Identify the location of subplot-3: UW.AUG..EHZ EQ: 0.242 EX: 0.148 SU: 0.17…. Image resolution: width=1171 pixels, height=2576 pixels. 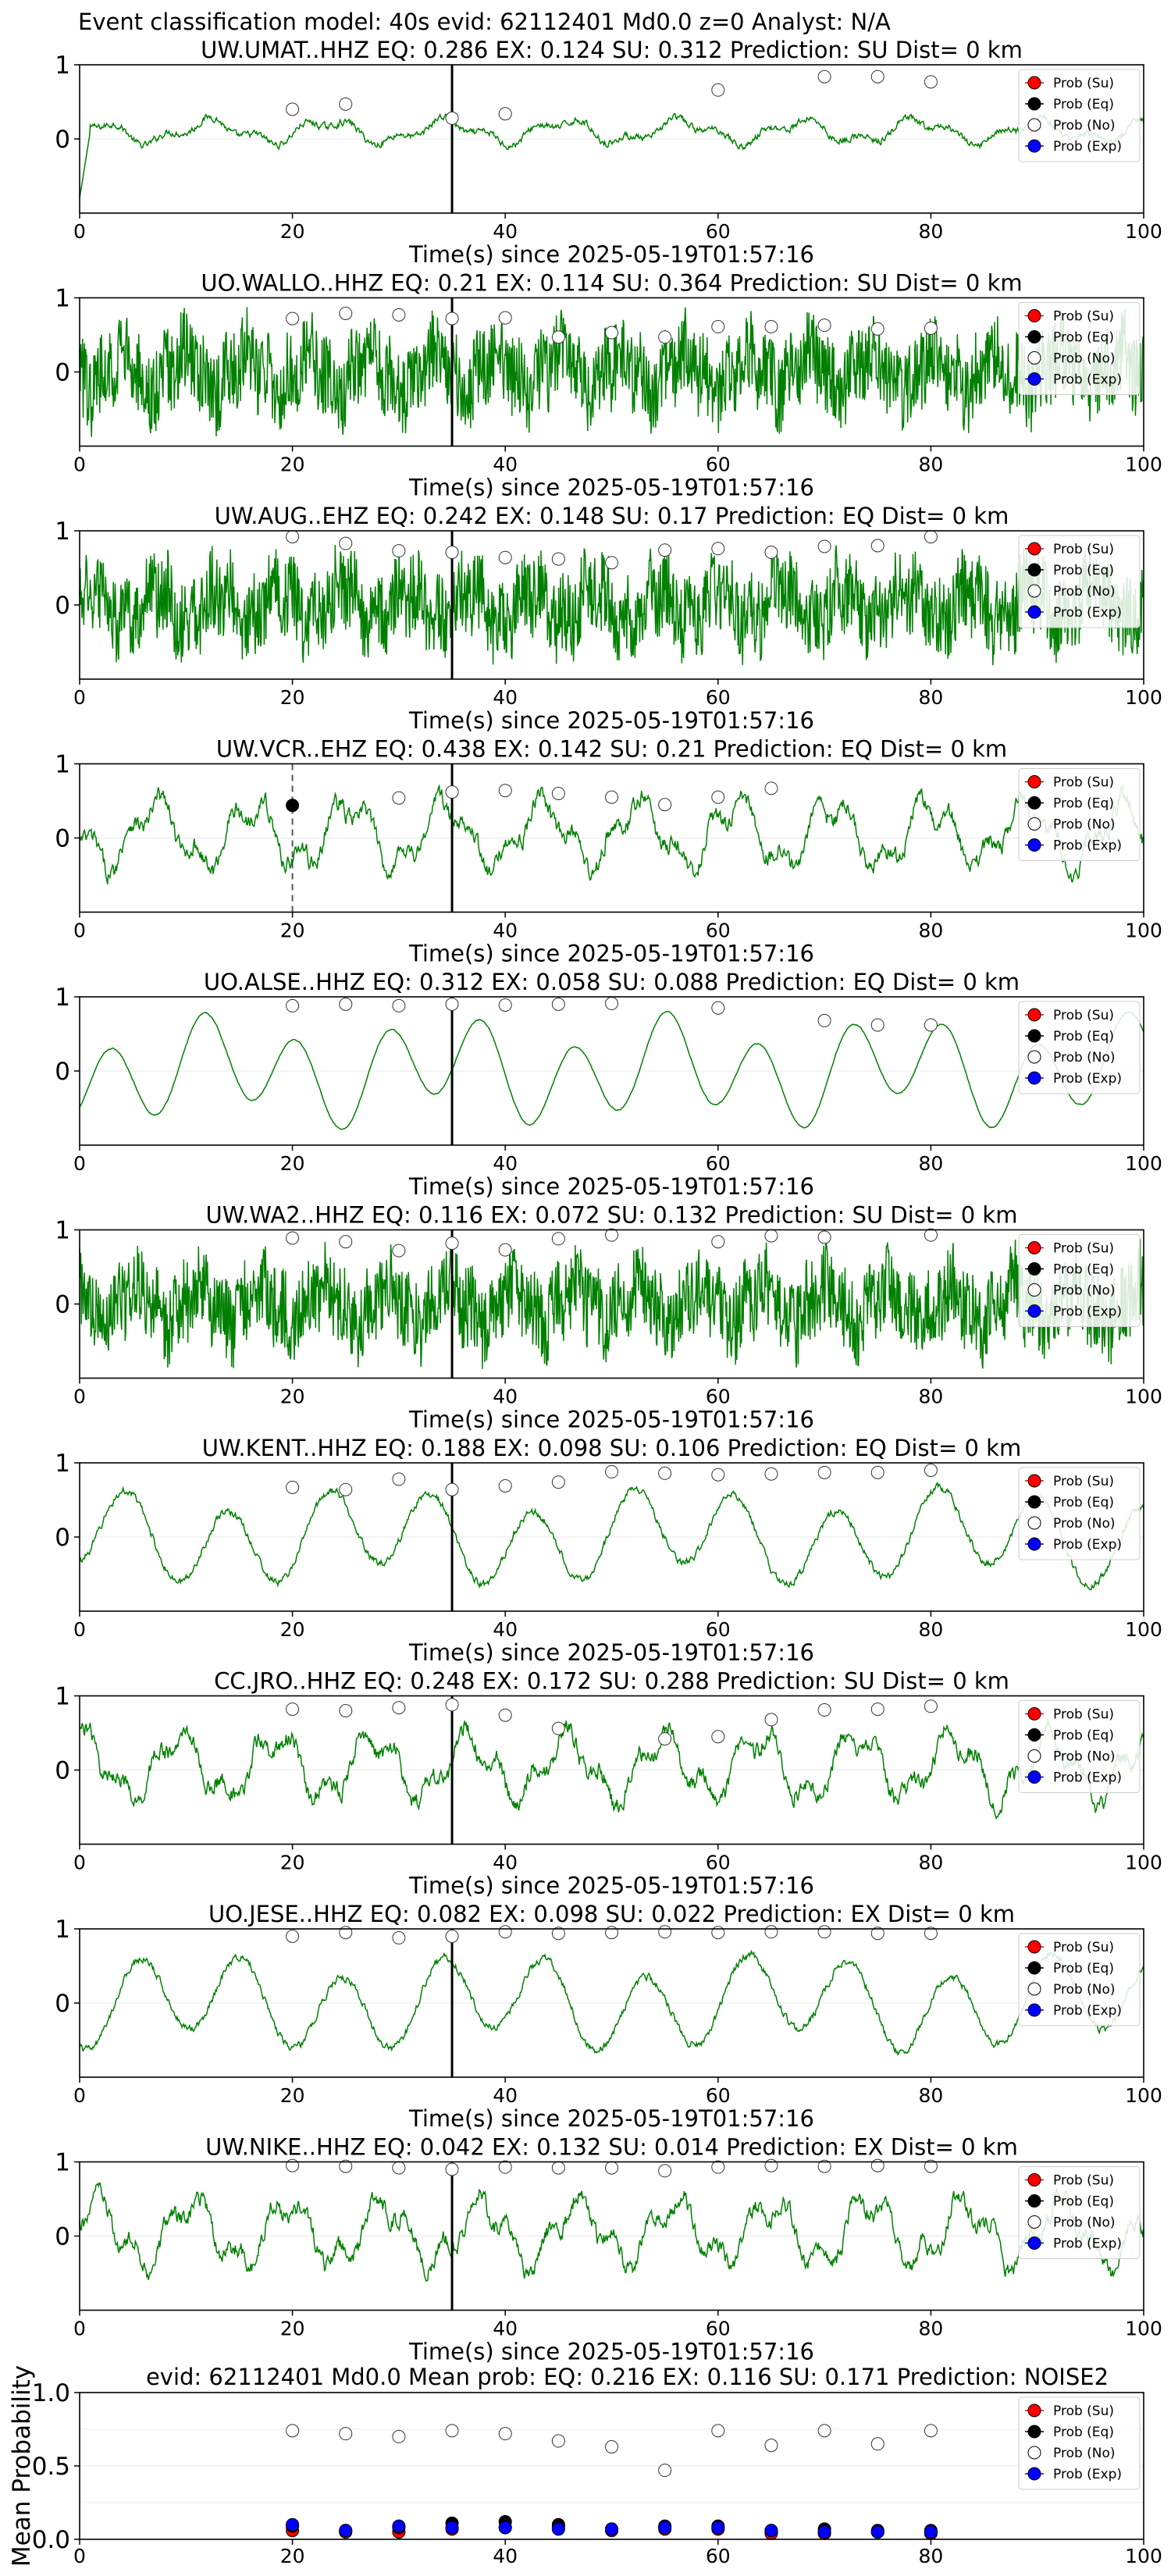
(608, 618).